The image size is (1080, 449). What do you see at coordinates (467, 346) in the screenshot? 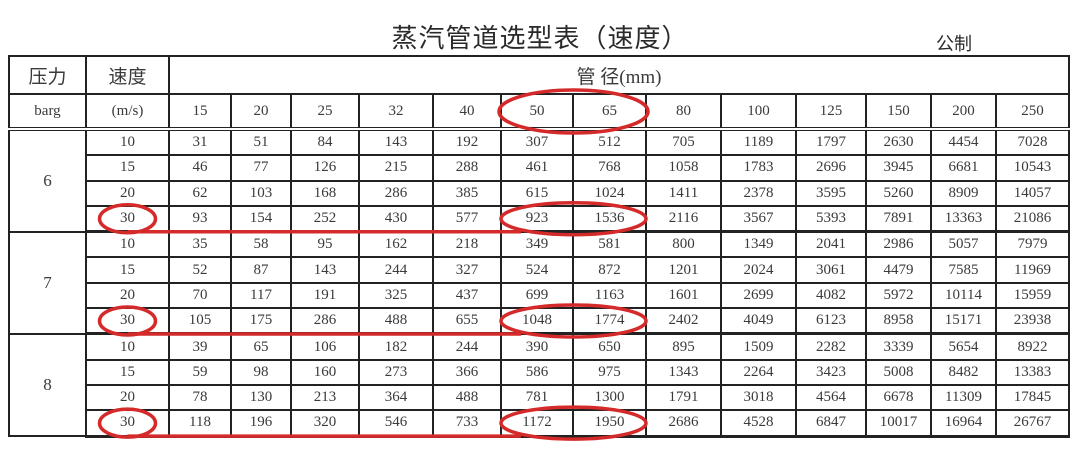
I see `flow-value-cell: 244` at bounding box center [467, 346].